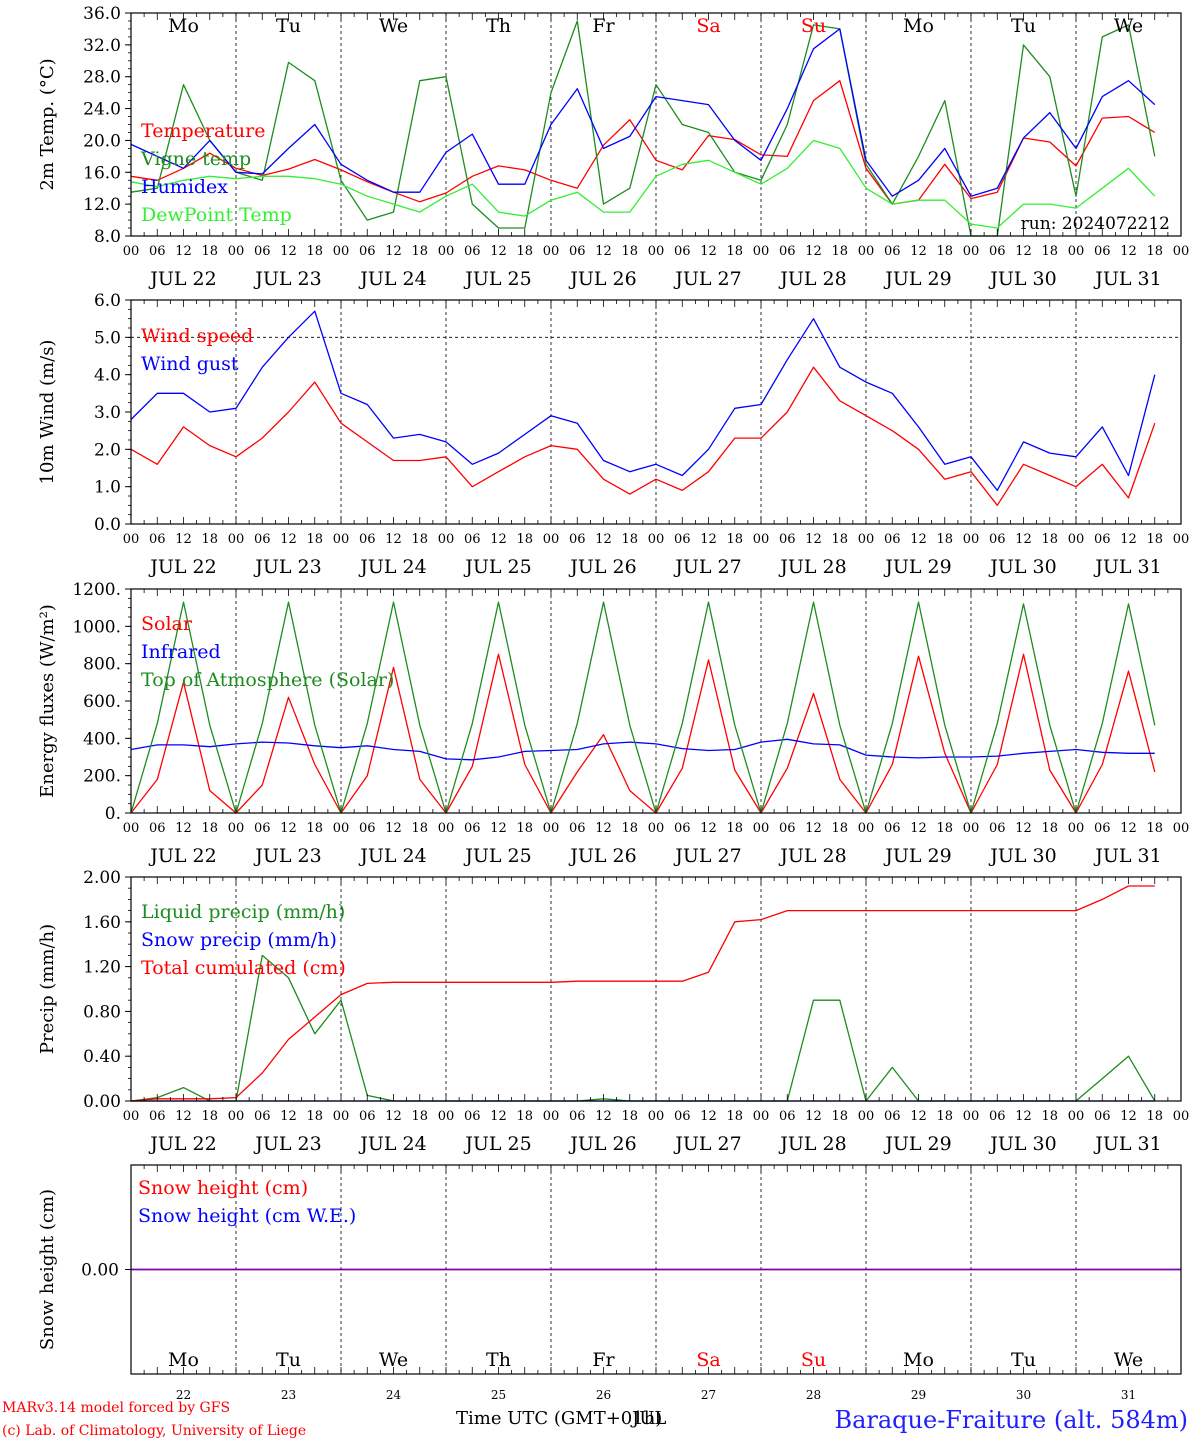  Describe the element at coordinates (918, 1360) in the screenshot. I see `weekday-label: Mo` at that location.